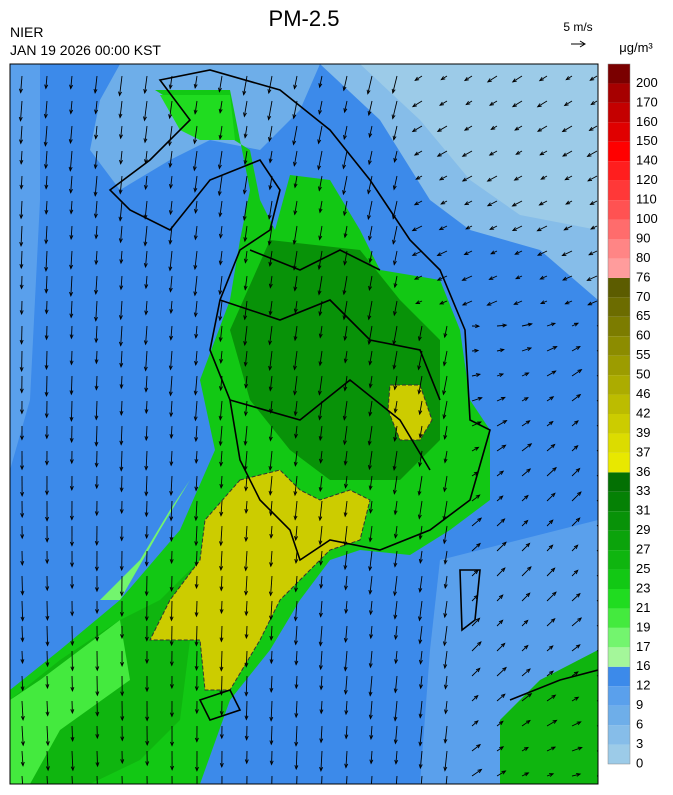  Describe the element at coordinates (639, 724) in the screenshot. I see `colorbar-label: 6` at that location.